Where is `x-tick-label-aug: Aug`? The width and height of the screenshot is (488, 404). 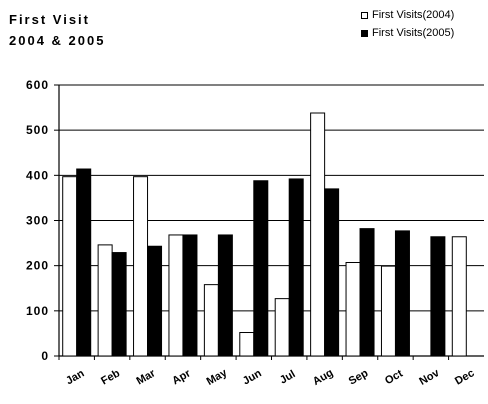 x-tick-label-aug: Aug is located at coordinates (323, 377).